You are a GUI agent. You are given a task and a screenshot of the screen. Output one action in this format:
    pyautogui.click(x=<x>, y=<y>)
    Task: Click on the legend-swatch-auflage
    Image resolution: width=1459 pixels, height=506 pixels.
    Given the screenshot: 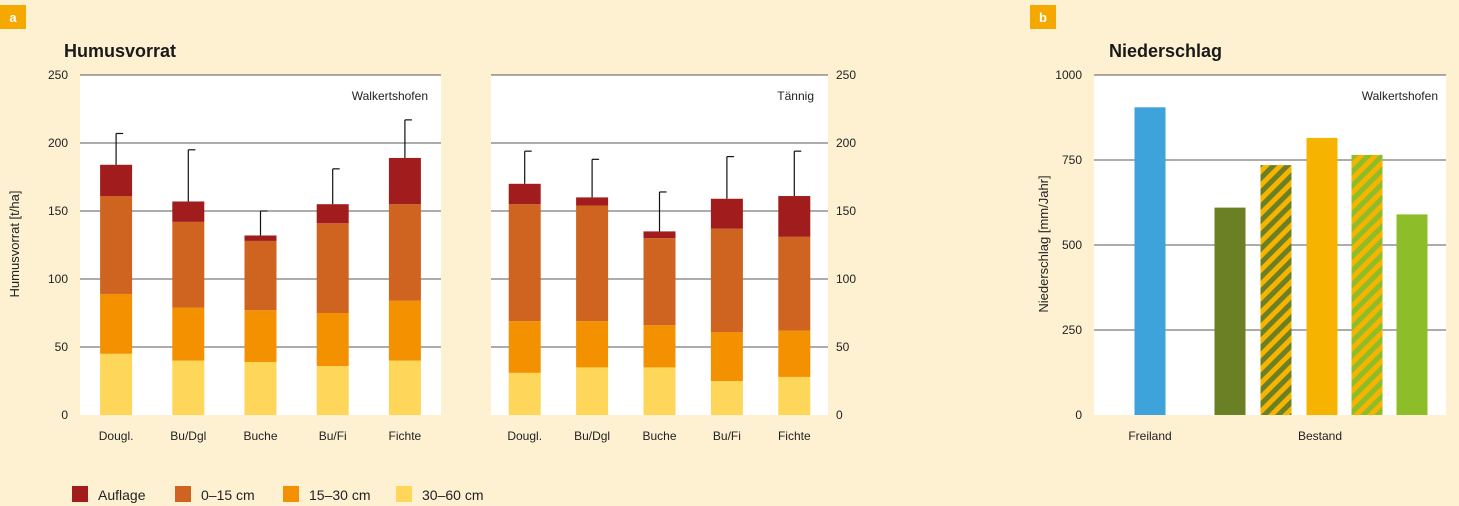 What is the action you would take?
    pyautogui.click(x=80, y=494)
    